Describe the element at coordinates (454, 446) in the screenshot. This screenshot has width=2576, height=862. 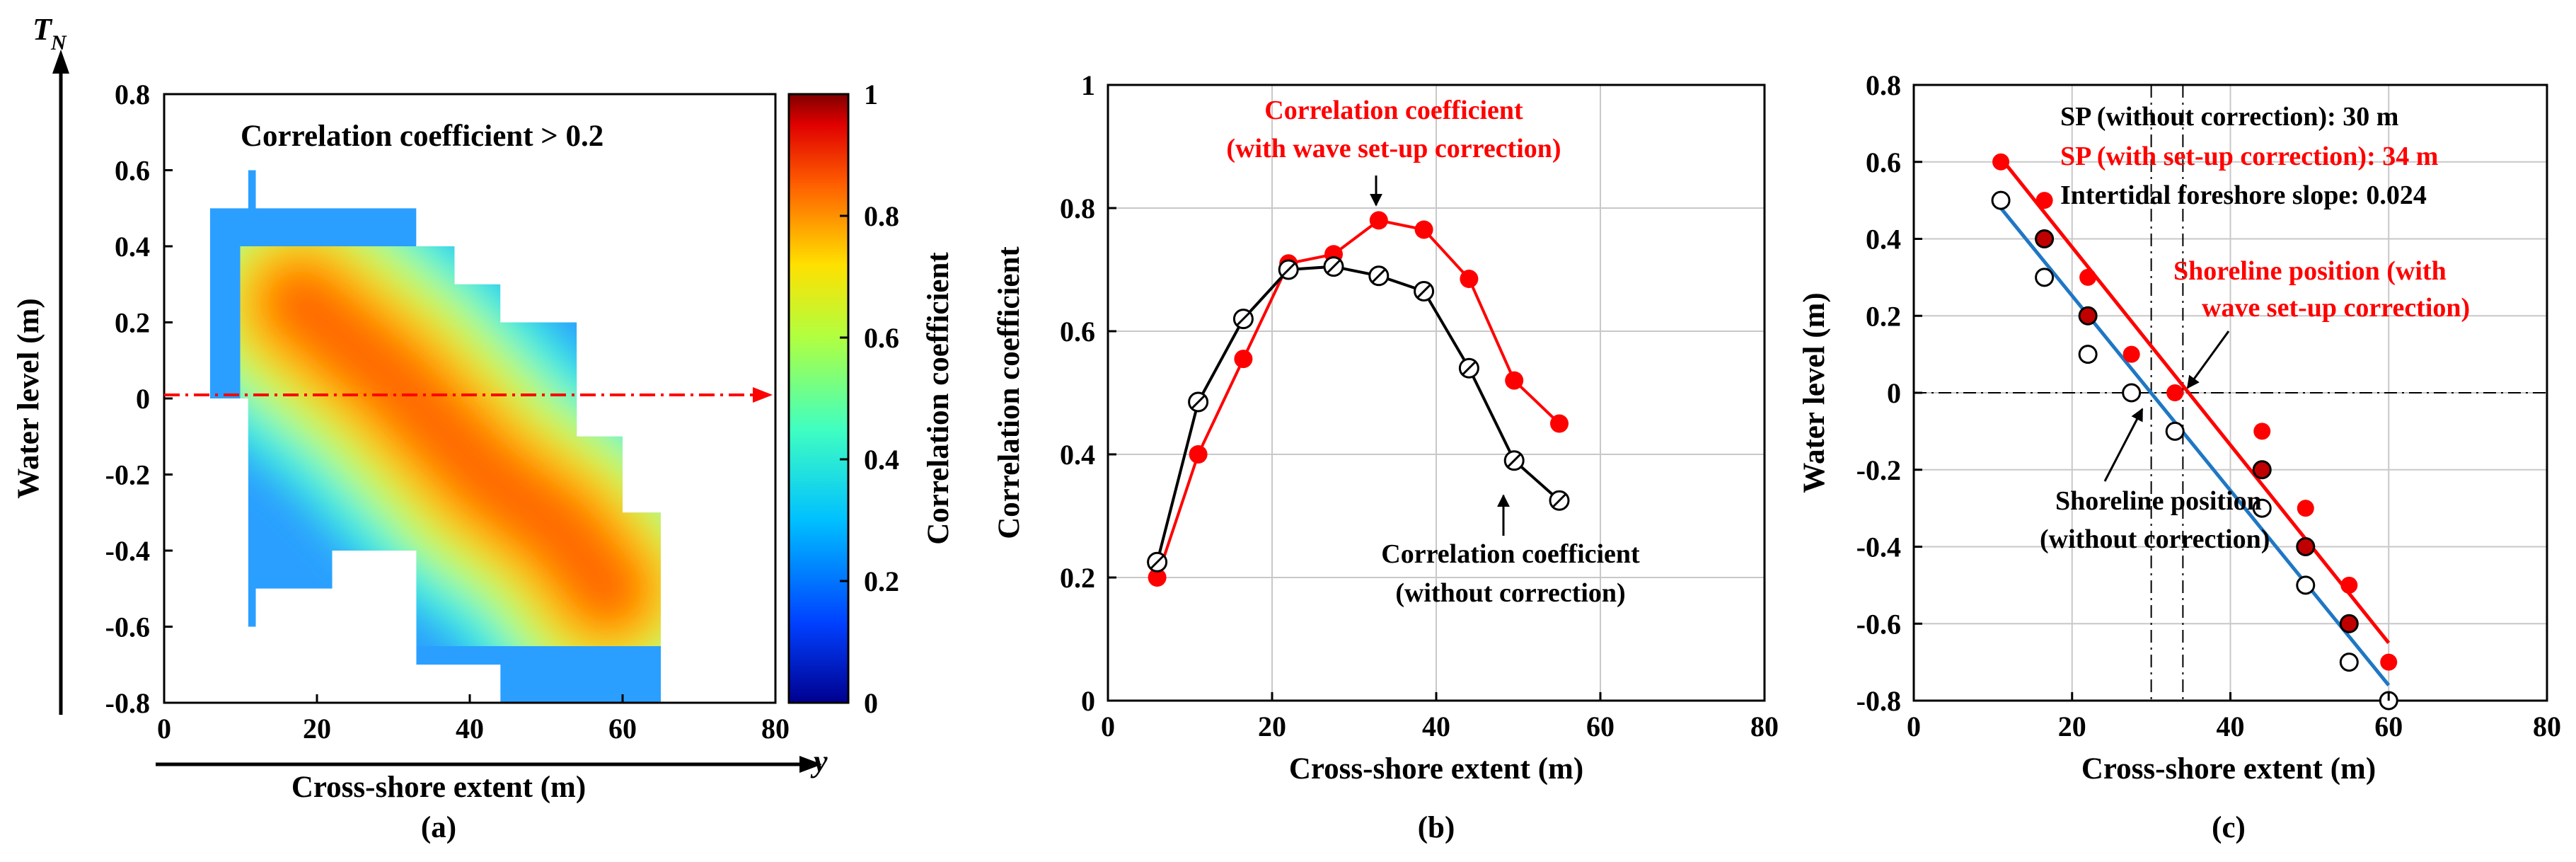
I see `heatmap-band-orange` at that location.